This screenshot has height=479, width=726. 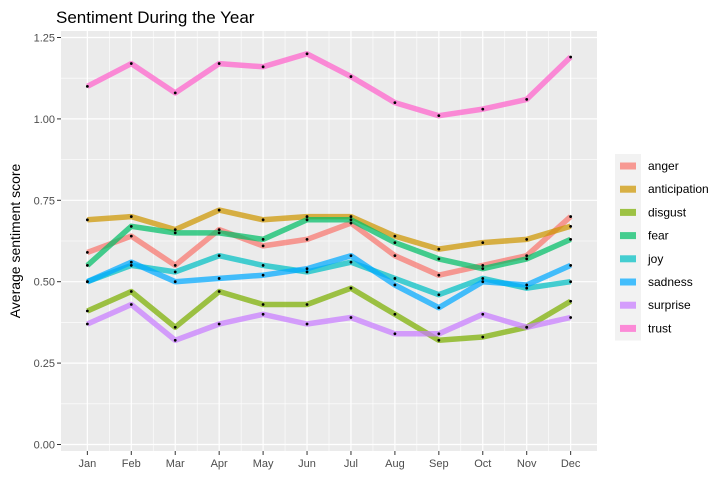 I want to click on y-axis-title: Average sentiment score, so click(x=15, y=240).